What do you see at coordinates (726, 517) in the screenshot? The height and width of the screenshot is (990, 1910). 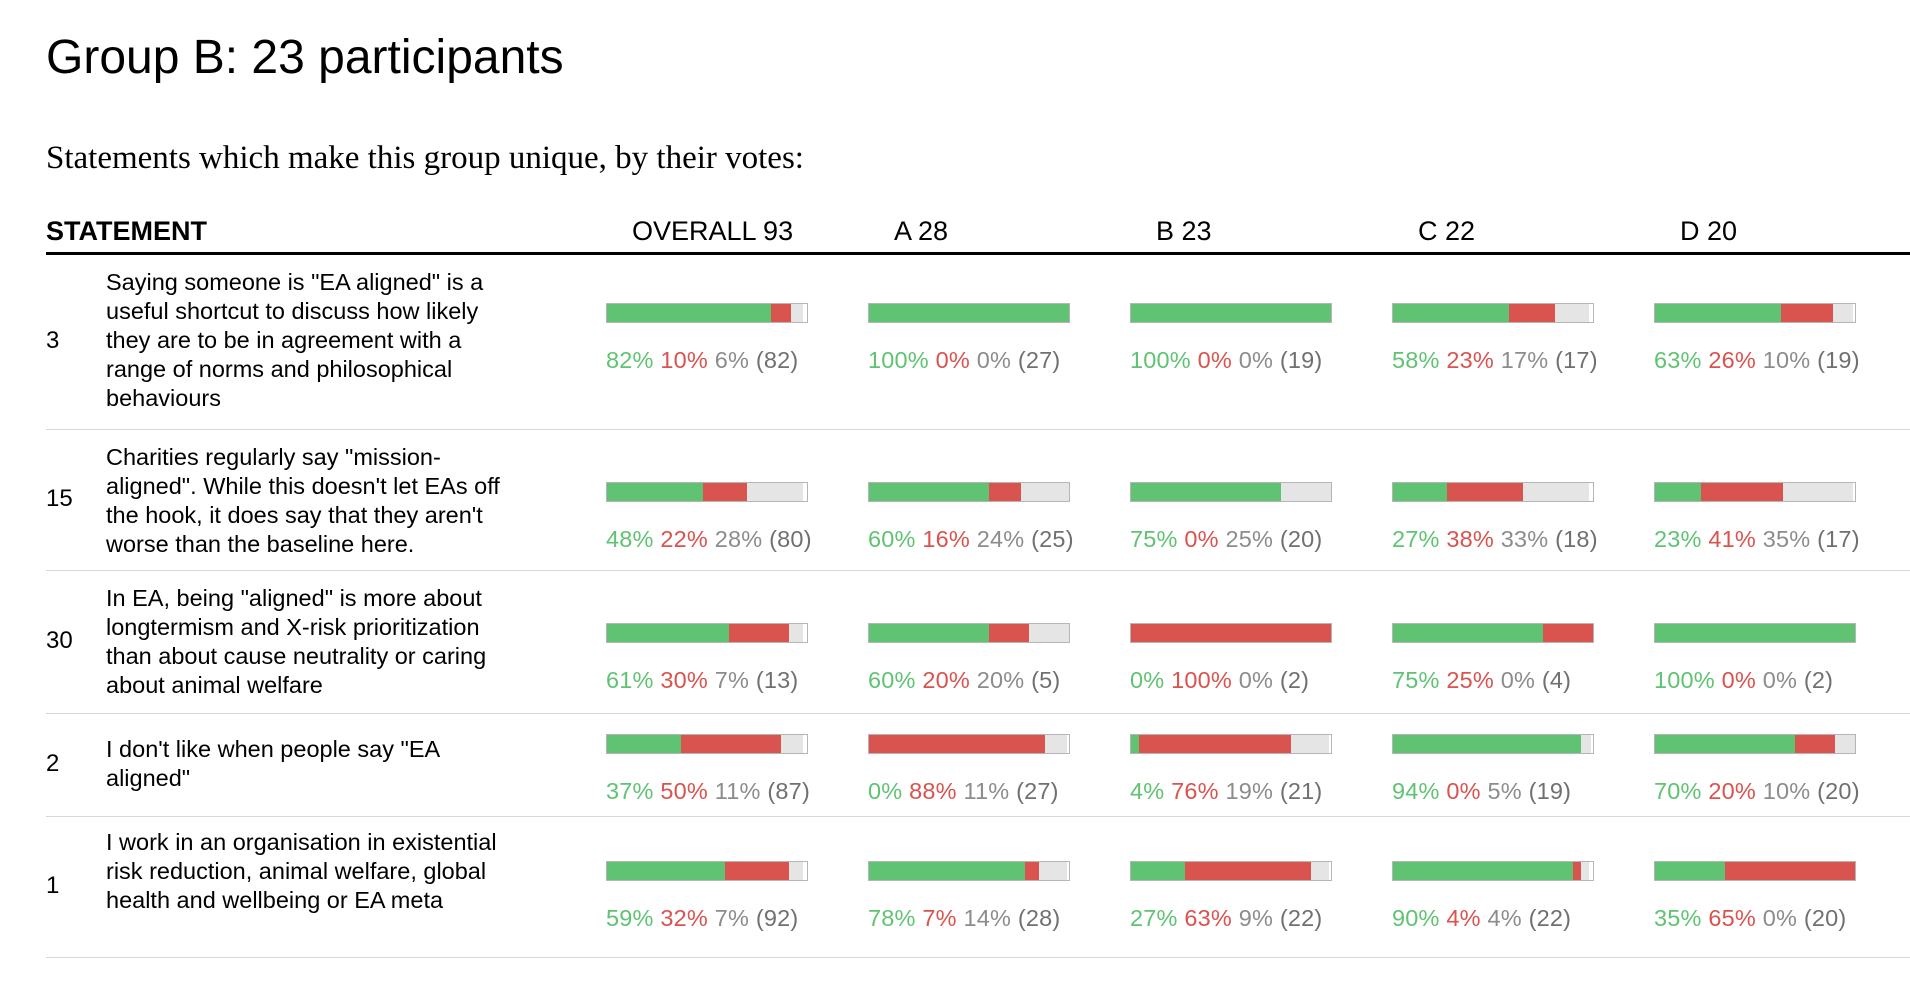 I see `vote-summary-overall: 48% 22% 28% (80)` at bounding box center [726, 517].